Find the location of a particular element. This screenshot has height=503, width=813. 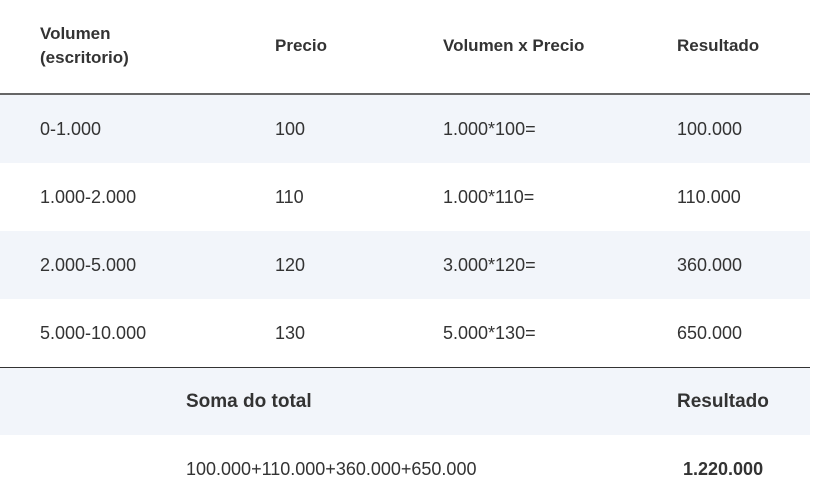

table-row: 2.000-5.000 120 3.000*120= 360.000 is located at coordinates (405, 265).